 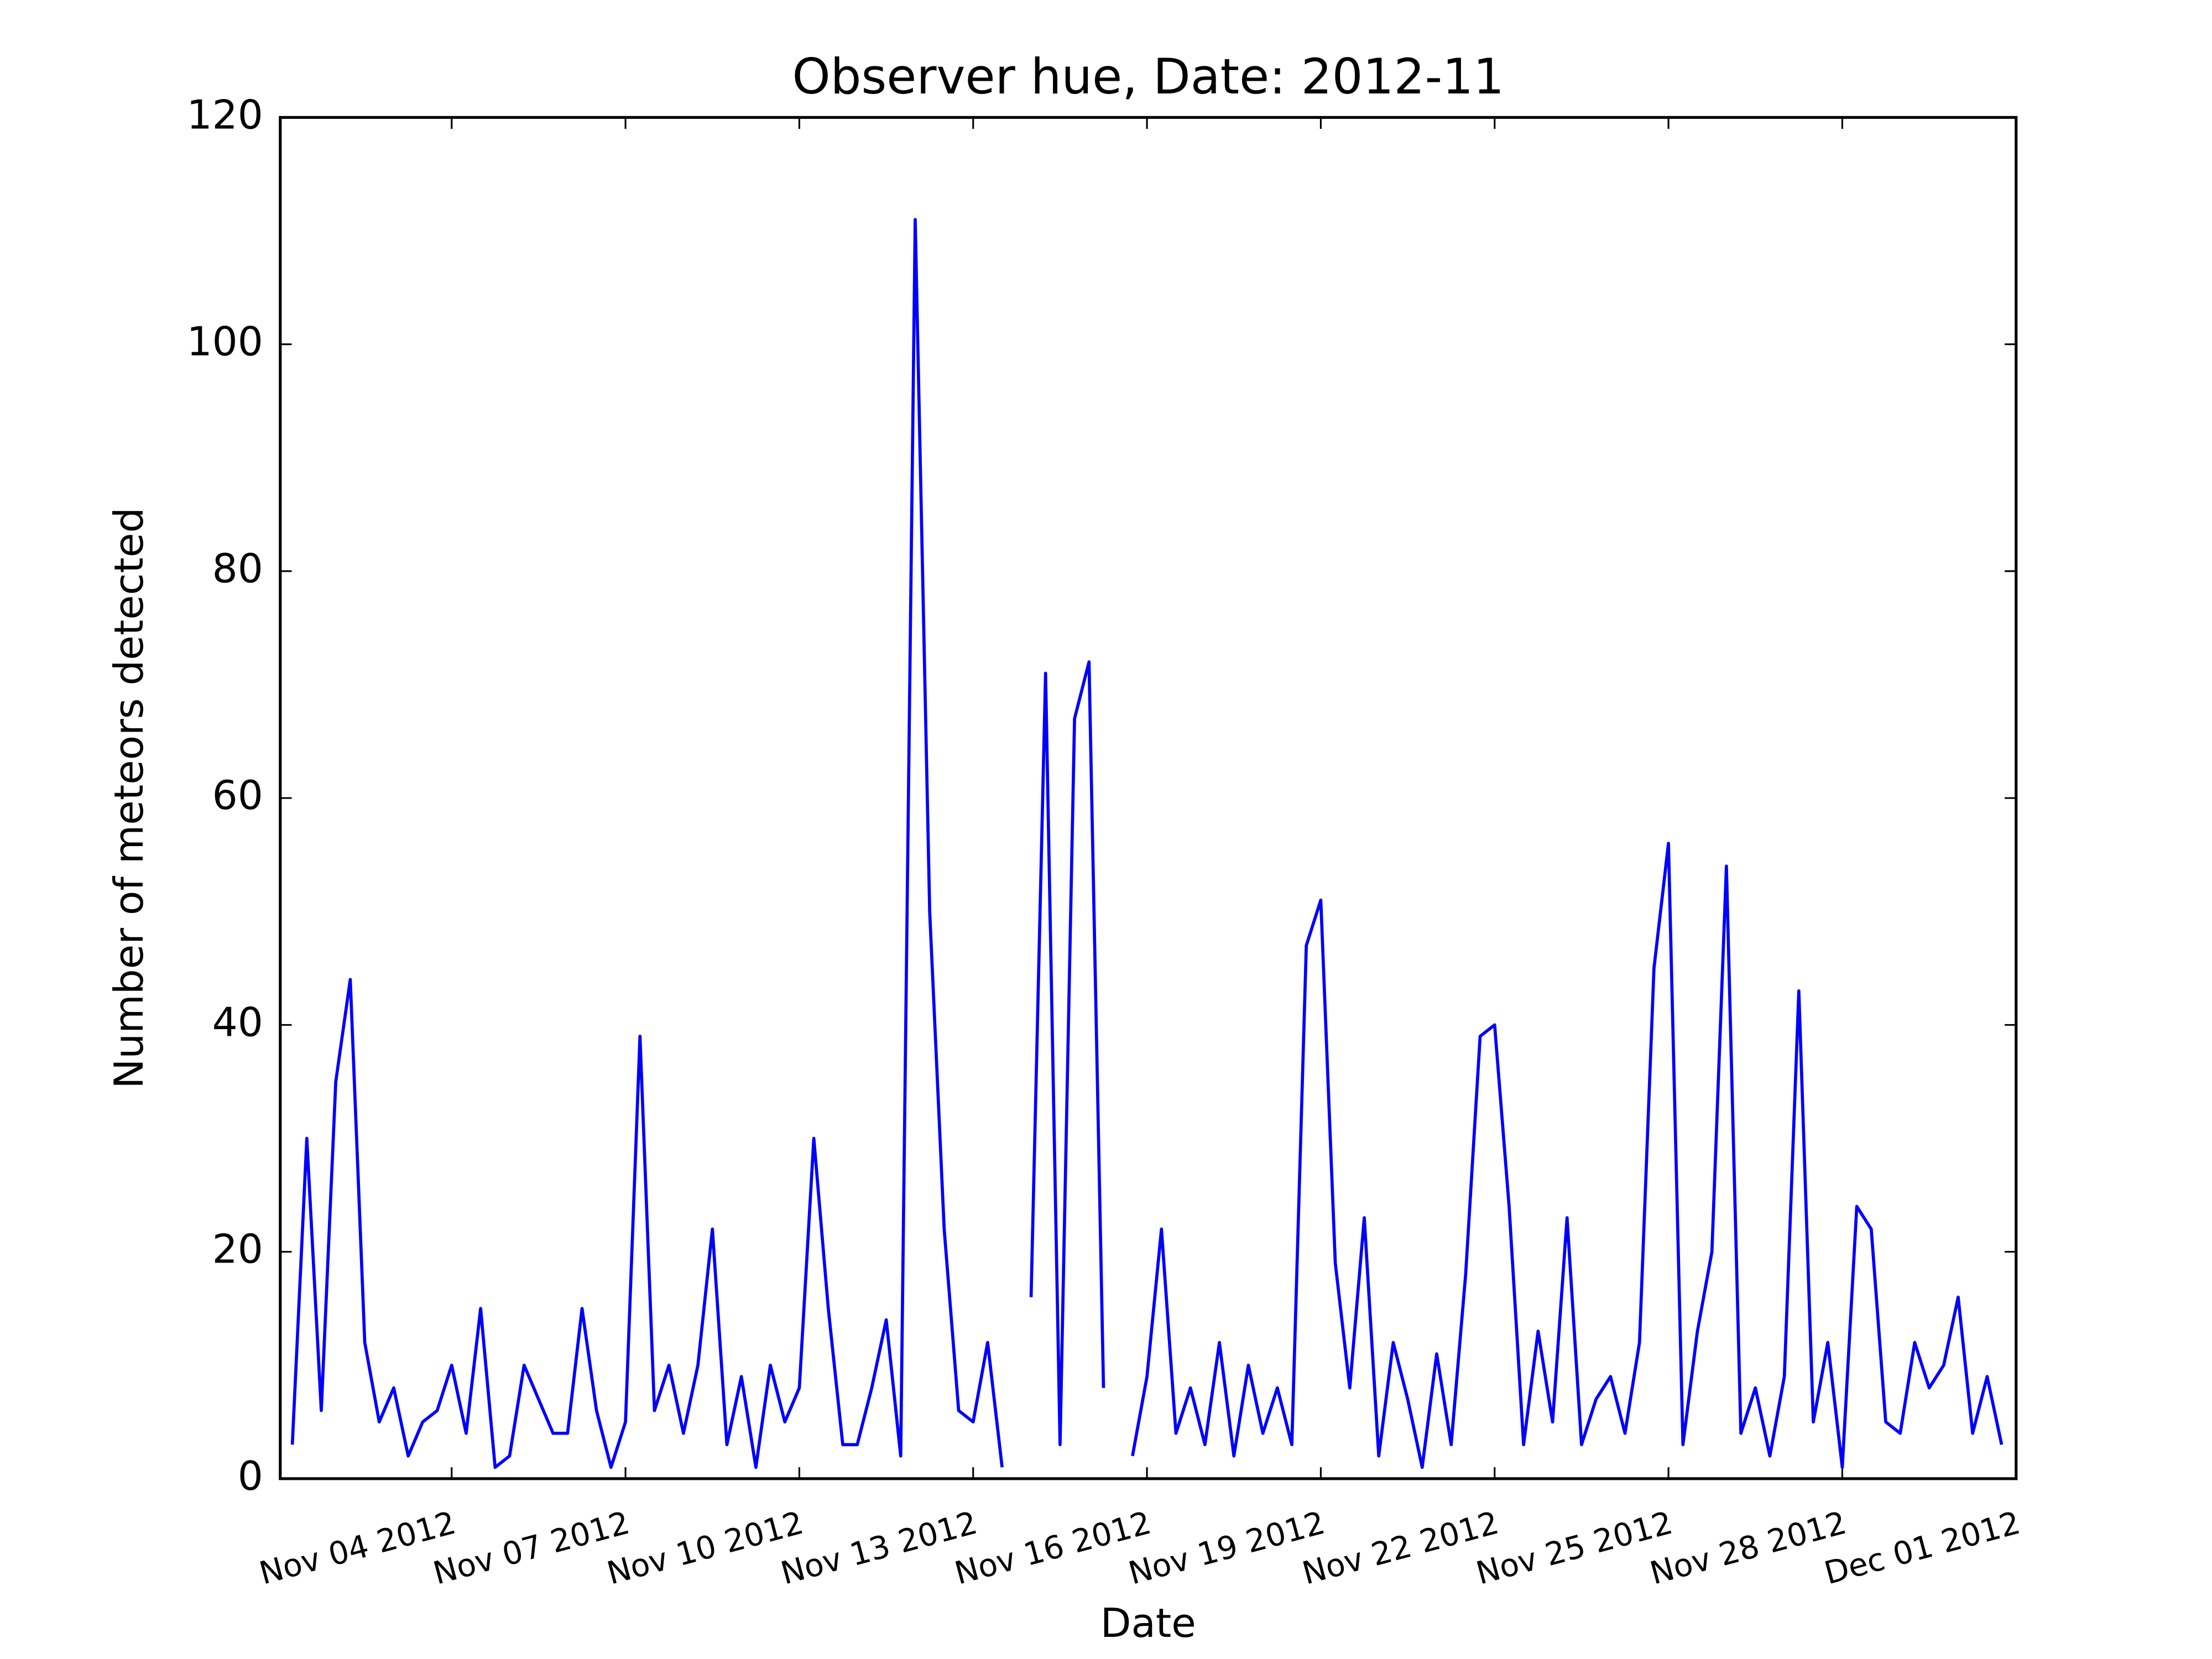 I want to click on x-axis-label: Date, so click(x=1148, y=1623).